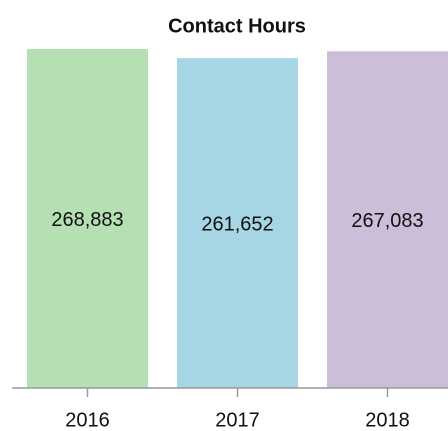 This screenshot has height=431, width=448. I want to click on value-label: 268,883, so click(87, 220).